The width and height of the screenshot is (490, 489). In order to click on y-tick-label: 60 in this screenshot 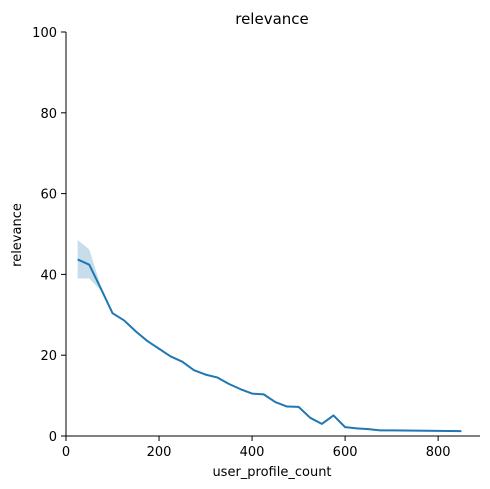, I will do `click(48, 195)`.